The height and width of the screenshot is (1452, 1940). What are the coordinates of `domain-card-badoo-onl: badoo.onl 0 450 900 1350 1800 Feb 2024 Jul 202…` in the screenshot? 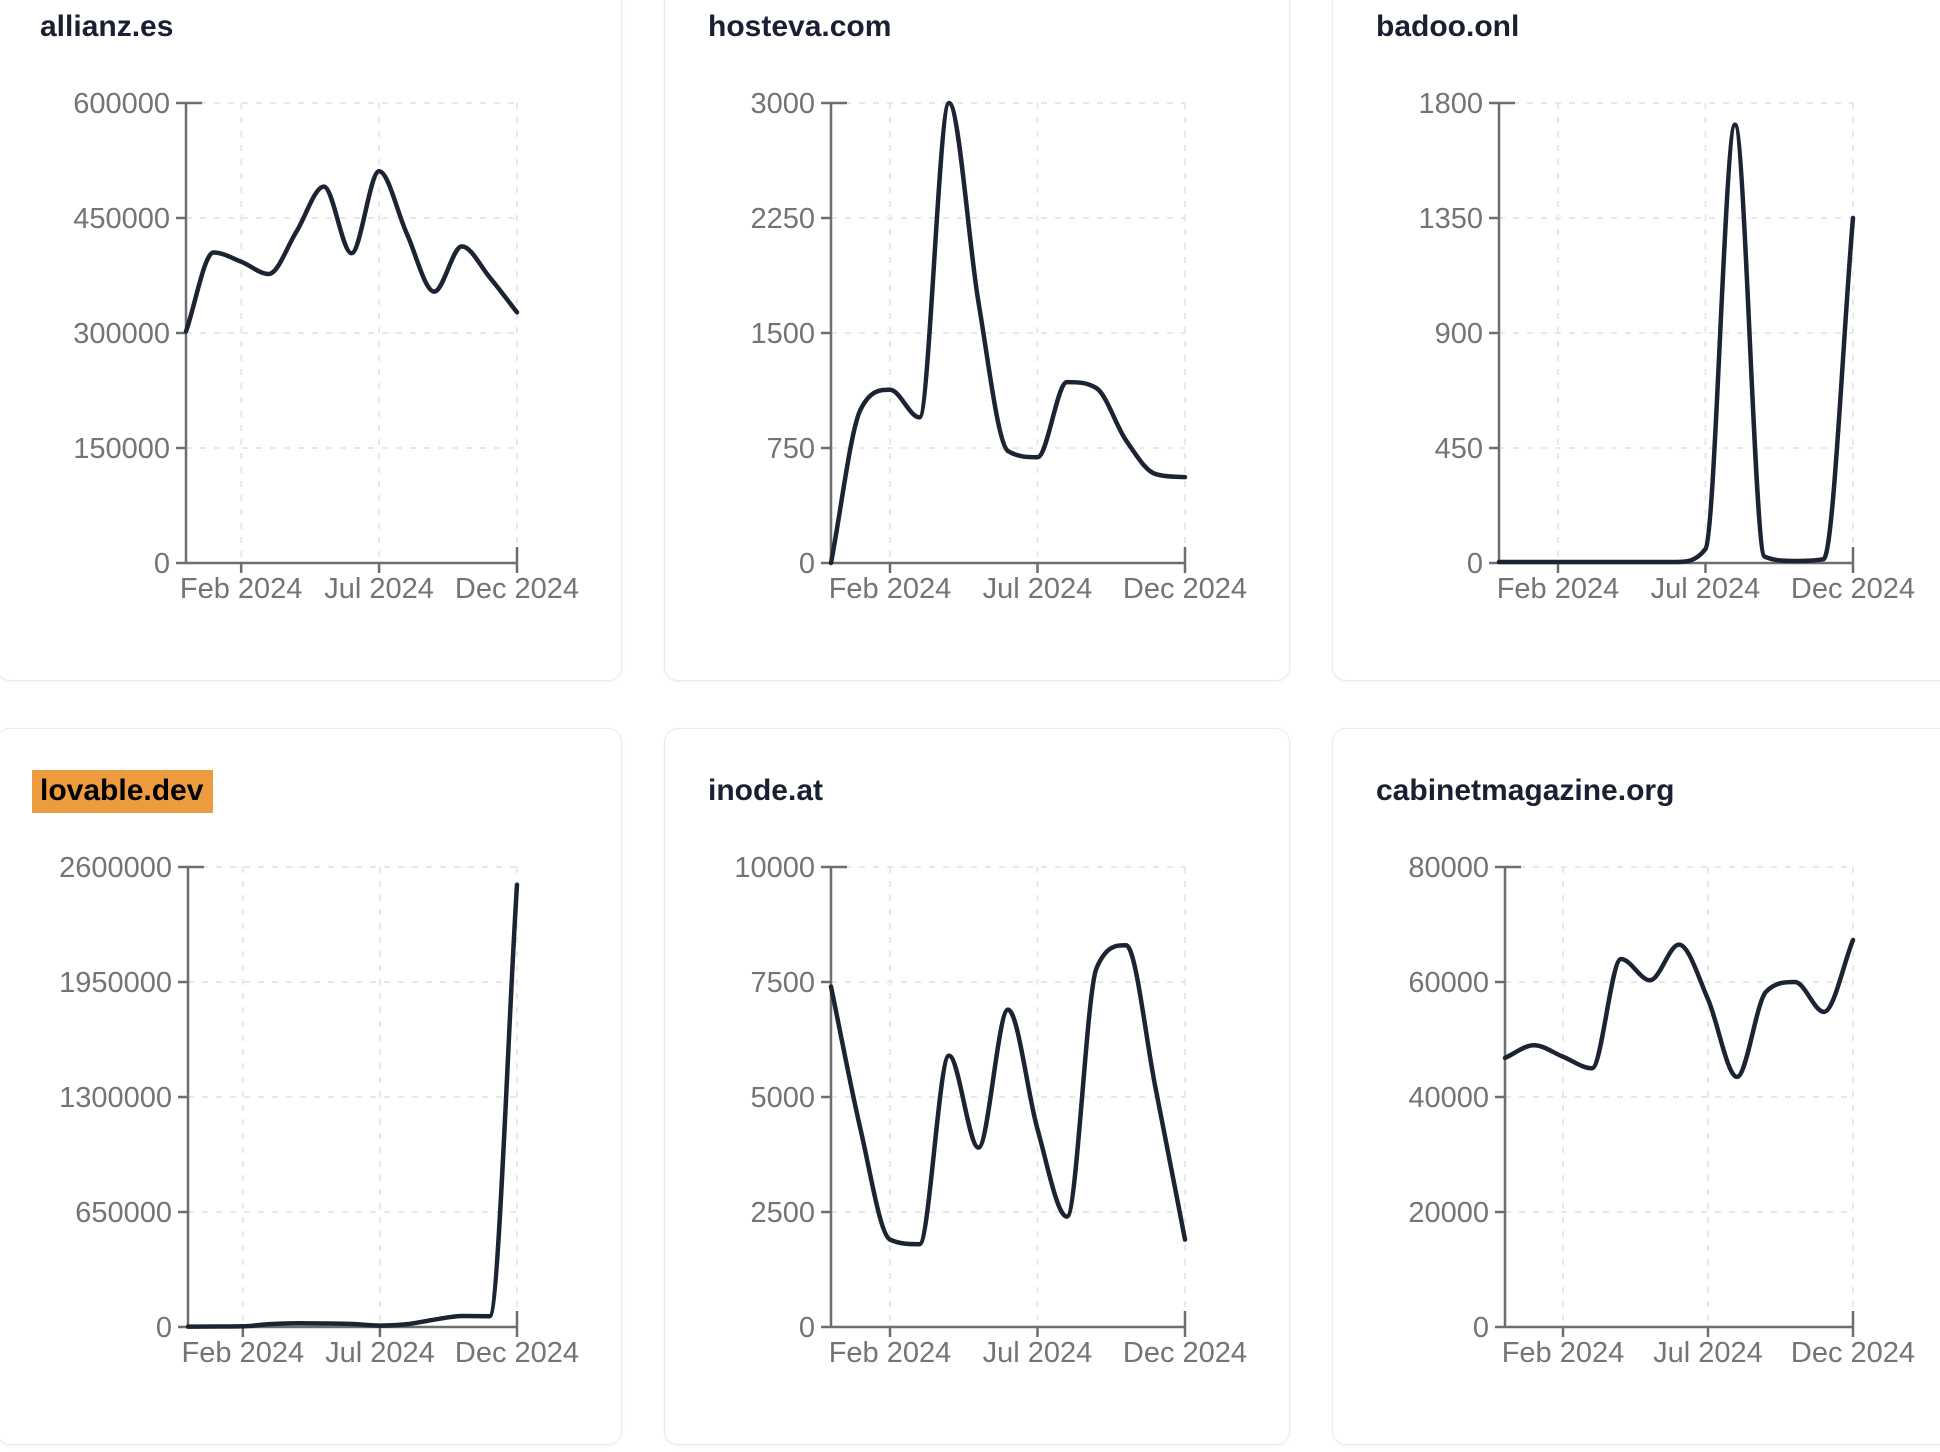 It's located at (1636, 340).